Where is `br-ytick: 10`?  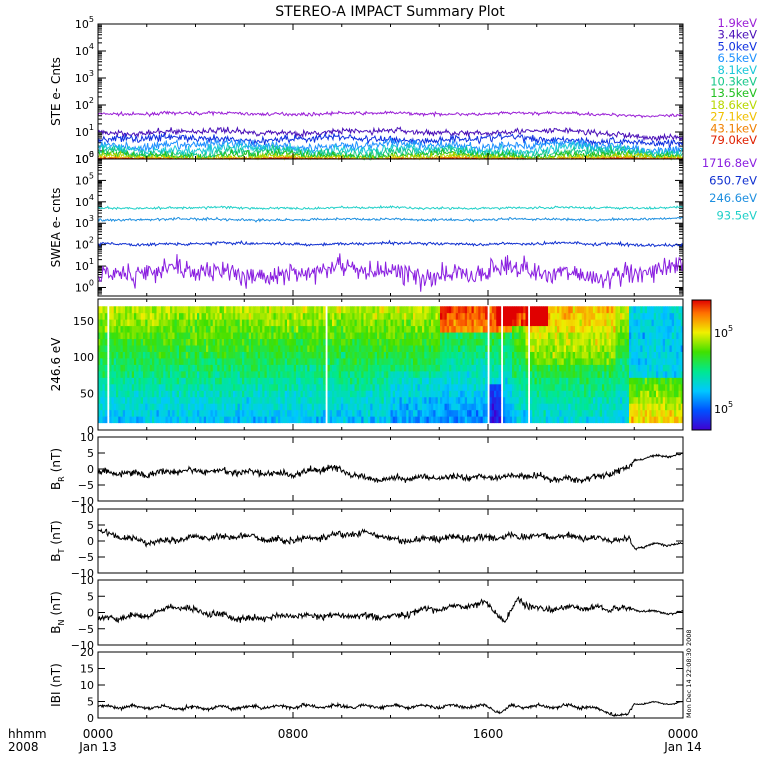
br-ytick: 10 is located at coordinates (87, 437).